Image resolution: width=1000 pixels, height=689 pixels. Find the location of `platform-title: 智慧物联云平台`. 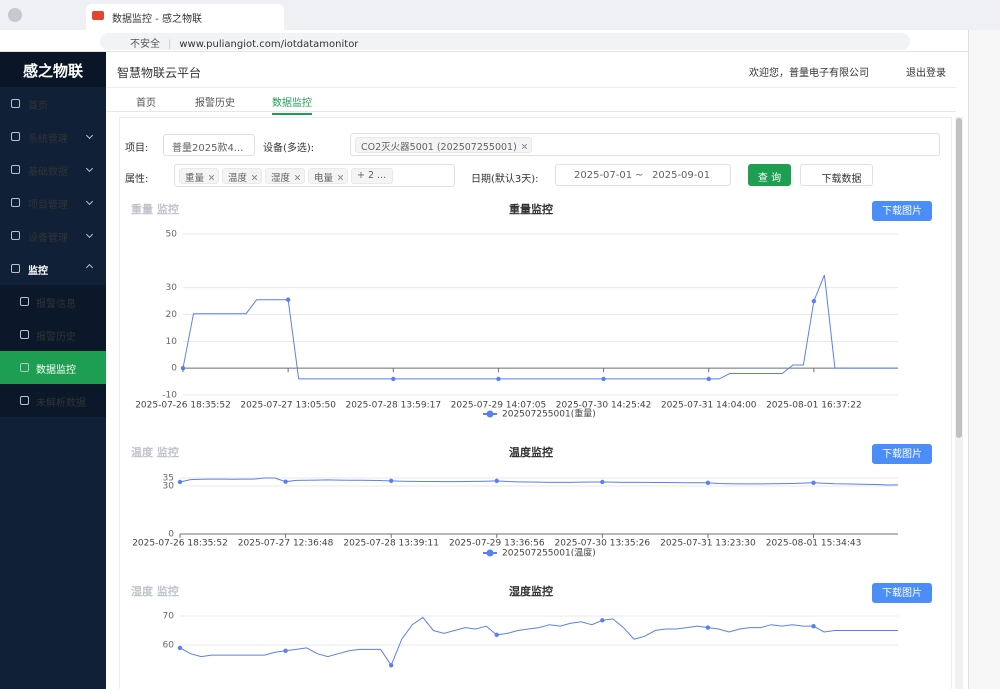

platform-title: 智慧物联云平台 is located at coordinates (159, 73).